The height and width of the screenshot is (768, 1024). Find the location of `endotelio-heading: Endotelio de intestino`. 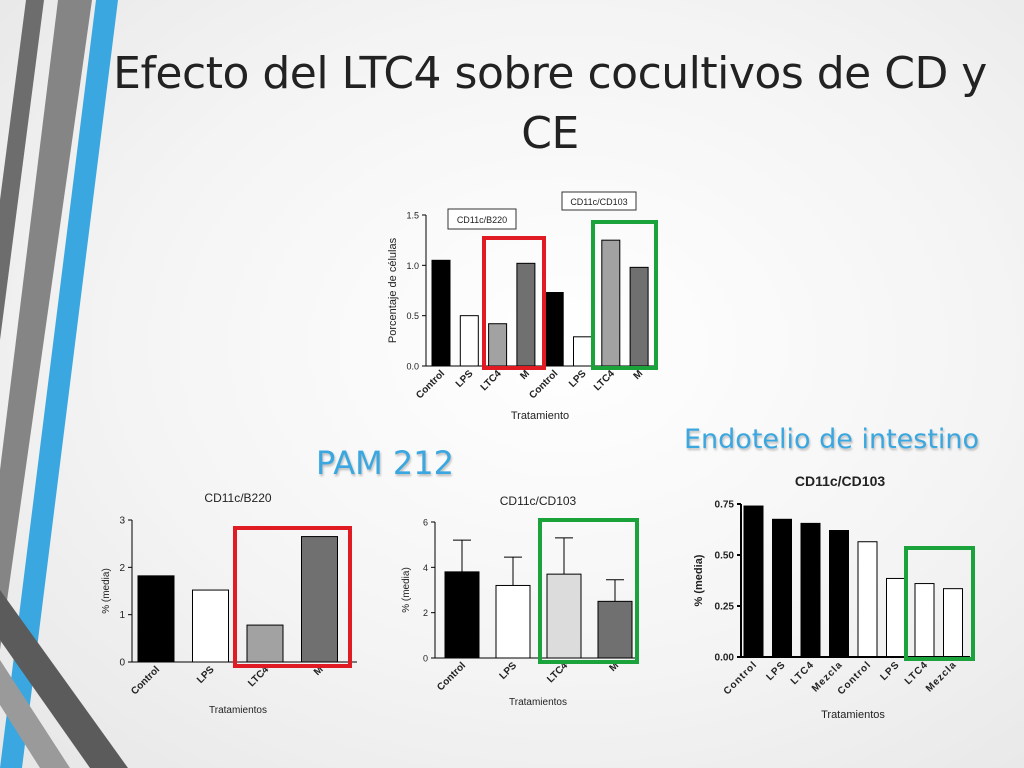

endotelio-heading: Endotelio de intestino is located at coordinates (832, 439).